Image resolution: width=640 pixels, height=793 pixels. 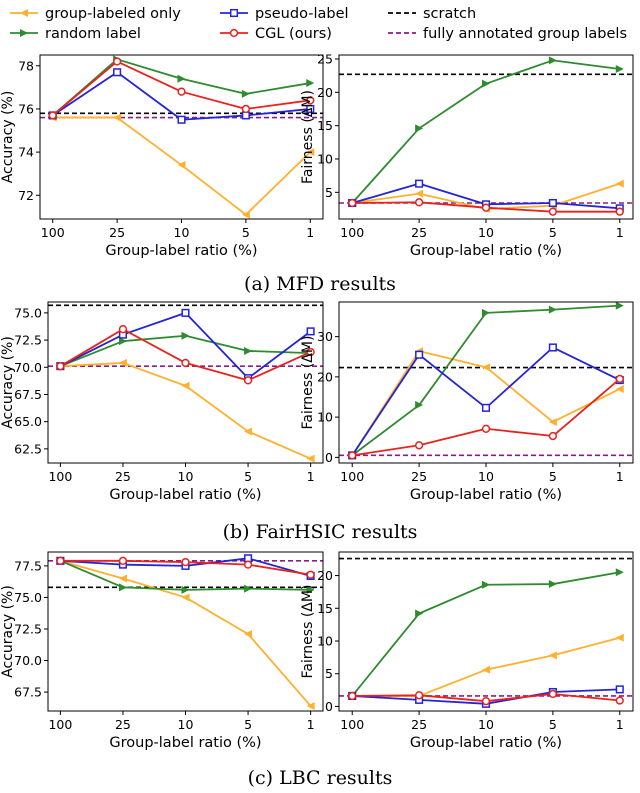 I want to click on y-axis-label: Fairness (ΔM), so click(x=308, y=383).